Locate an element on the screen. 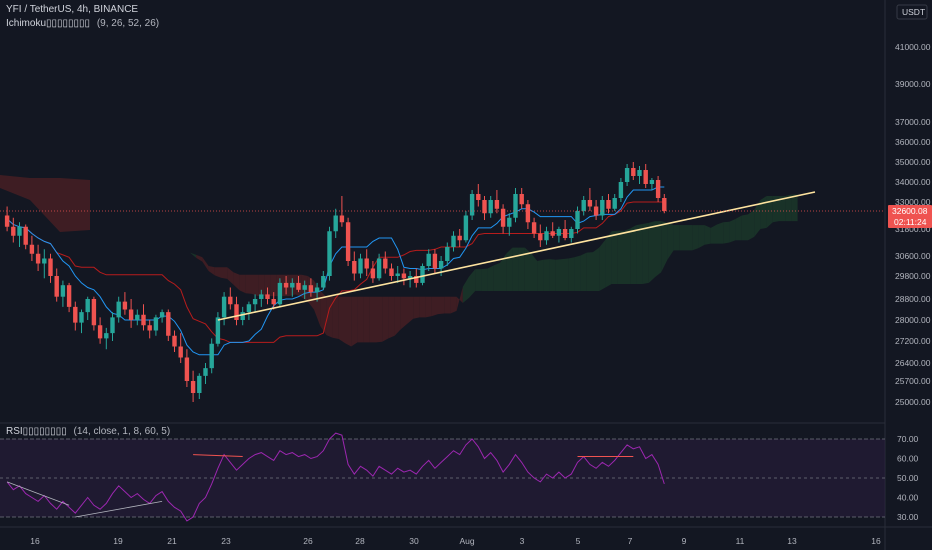 This screenshot has height=550, width=932. price-tag-value: 32600.08 is located at coordinates (910, 211).